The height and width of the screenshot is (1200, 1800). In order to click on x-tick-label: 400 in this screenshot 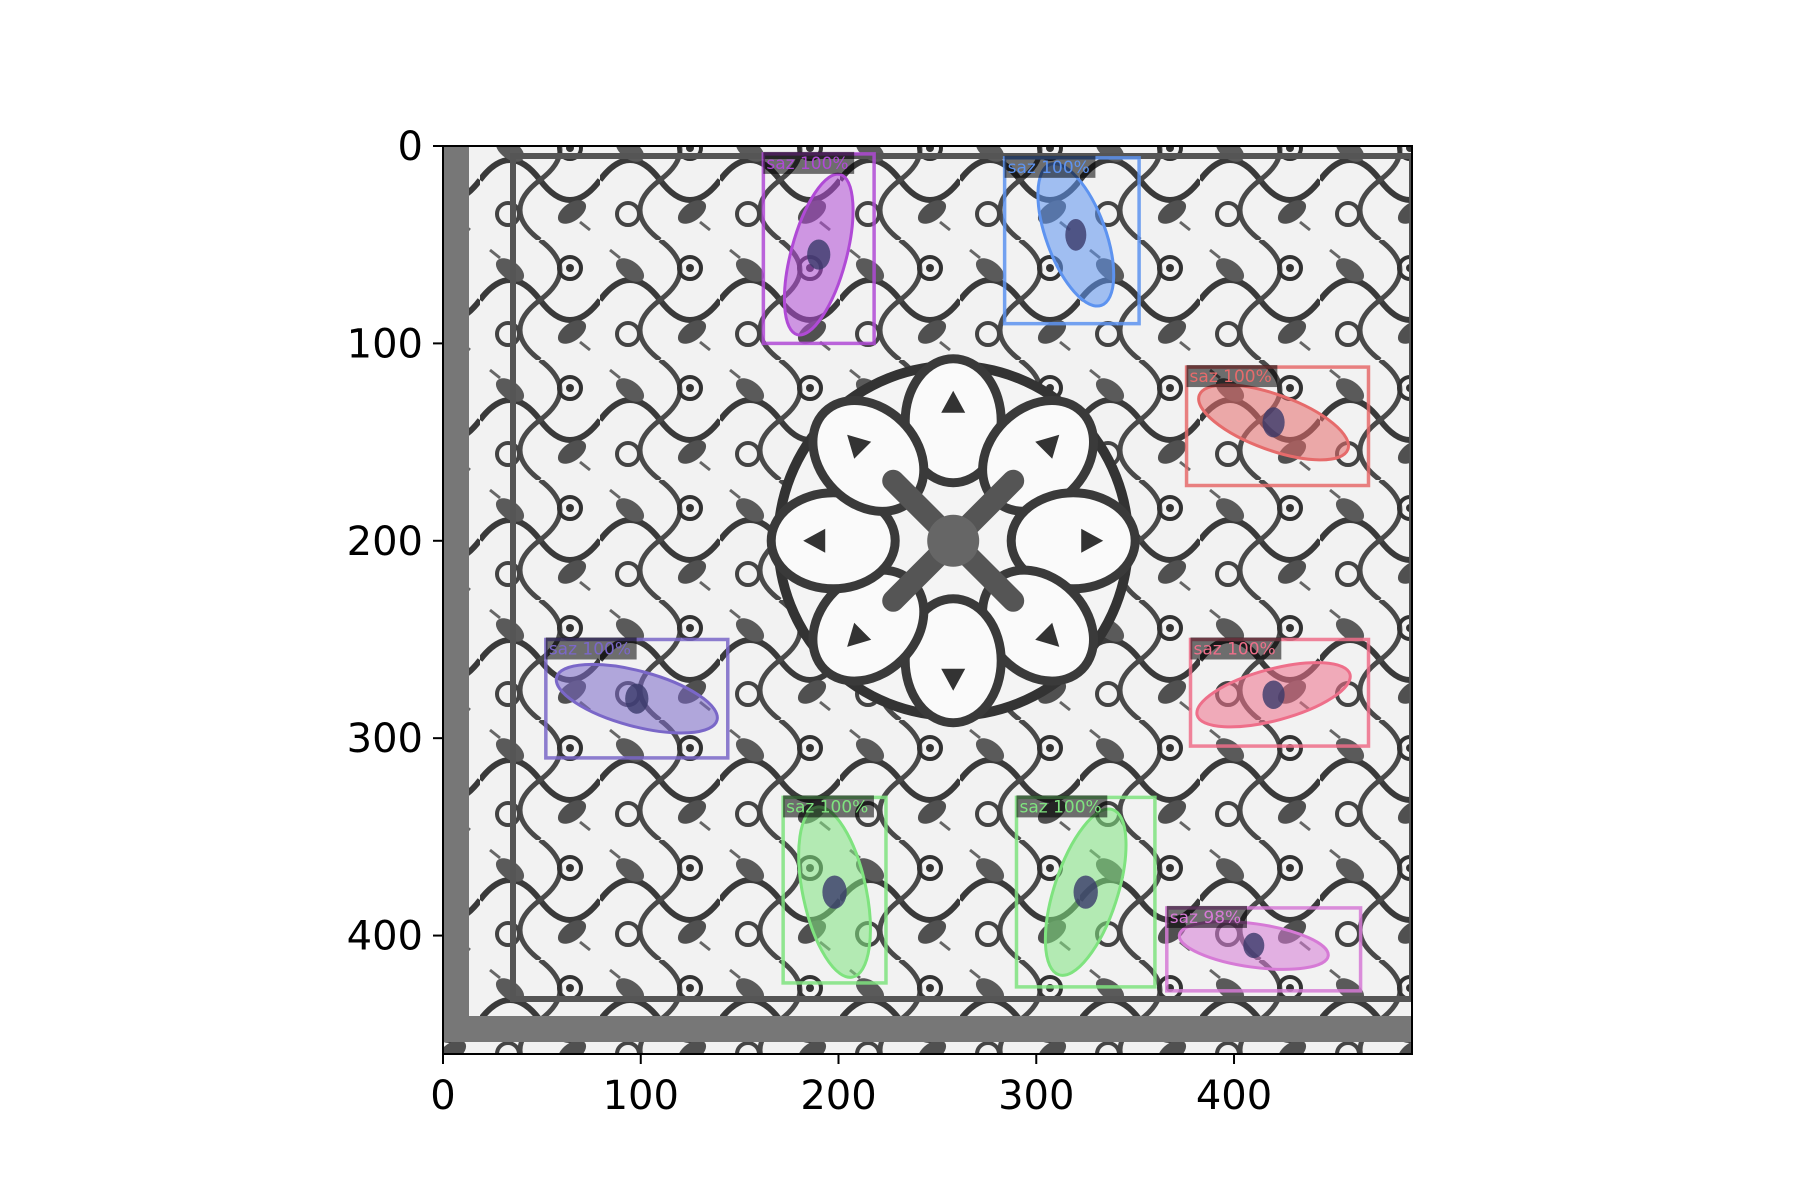, I will do `click(1234, 1096)`.